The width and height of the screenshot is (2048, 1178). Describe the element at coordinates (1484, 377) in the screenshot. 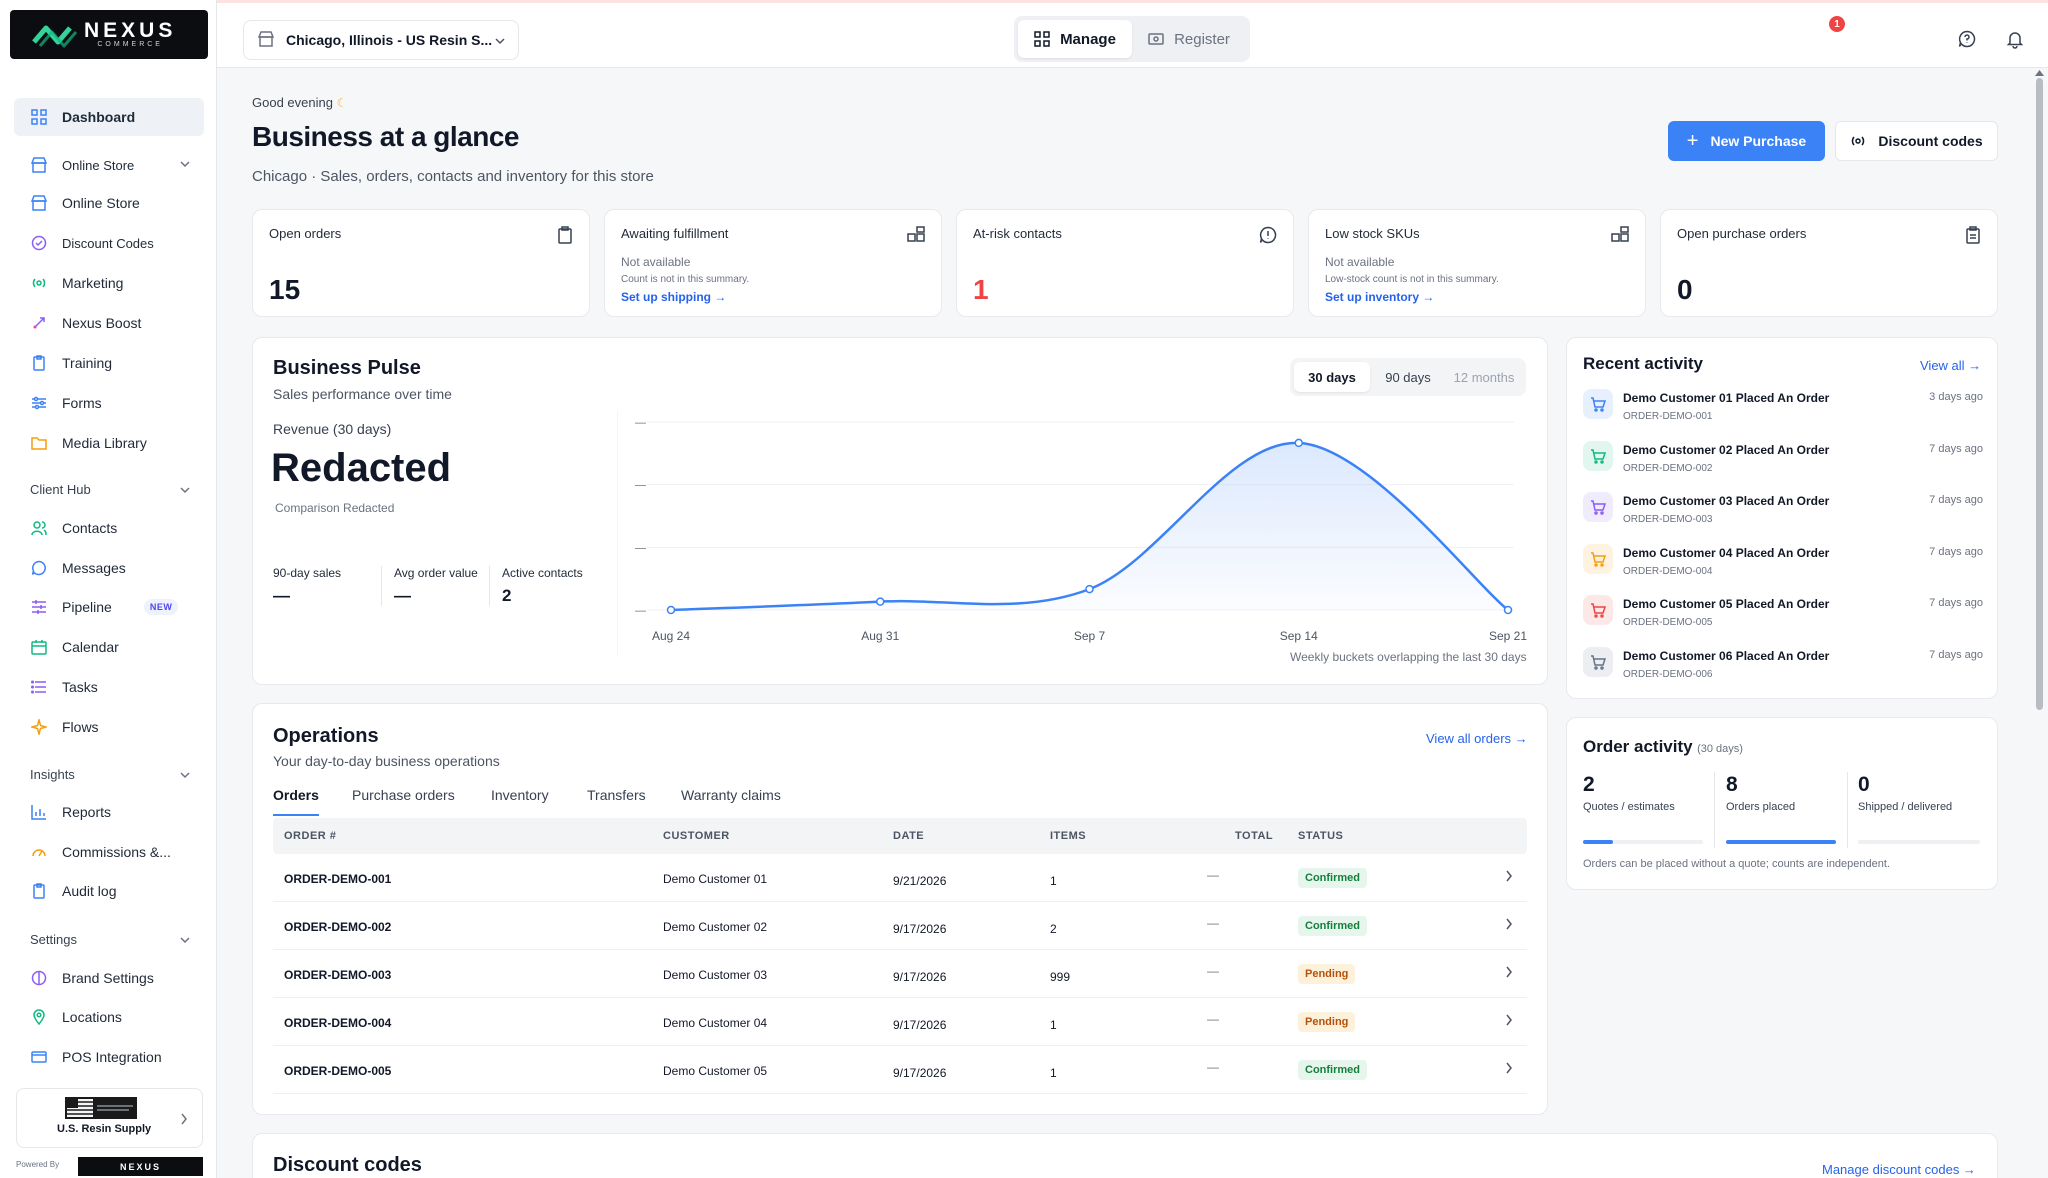

I see `range-tab-12-months: 12 months` at that location.